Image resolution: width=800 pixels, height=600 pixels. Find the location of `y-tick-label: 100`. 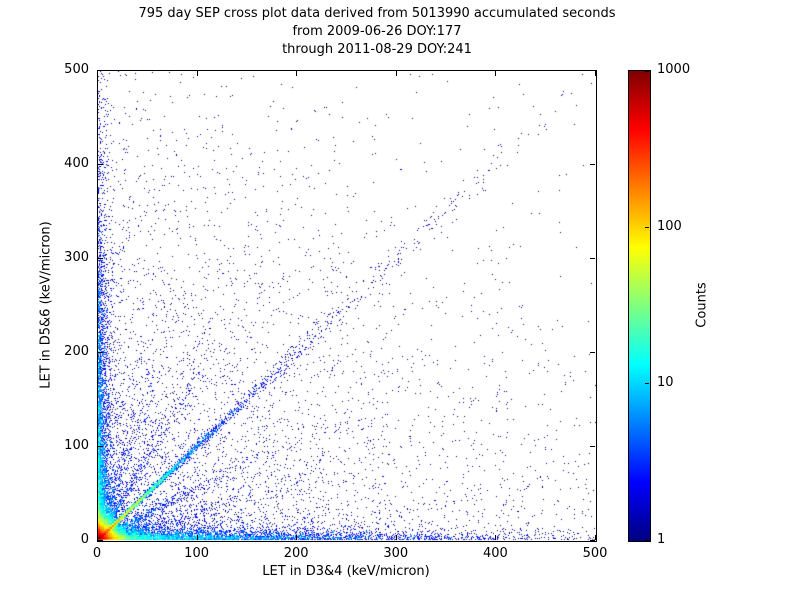

y-tick-label: 100 is located at coordinates (76, 445).